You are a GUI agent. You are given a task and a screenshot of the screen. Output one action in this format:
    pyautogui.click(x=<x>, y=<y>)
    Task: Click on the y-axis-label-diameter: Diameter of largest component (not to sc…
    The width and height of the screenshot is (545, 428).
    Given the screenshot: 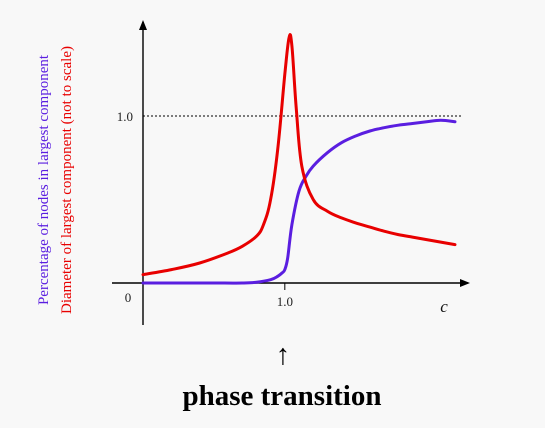 What is the action you would take?
    pyautogui.click(x=67, y=180)
    